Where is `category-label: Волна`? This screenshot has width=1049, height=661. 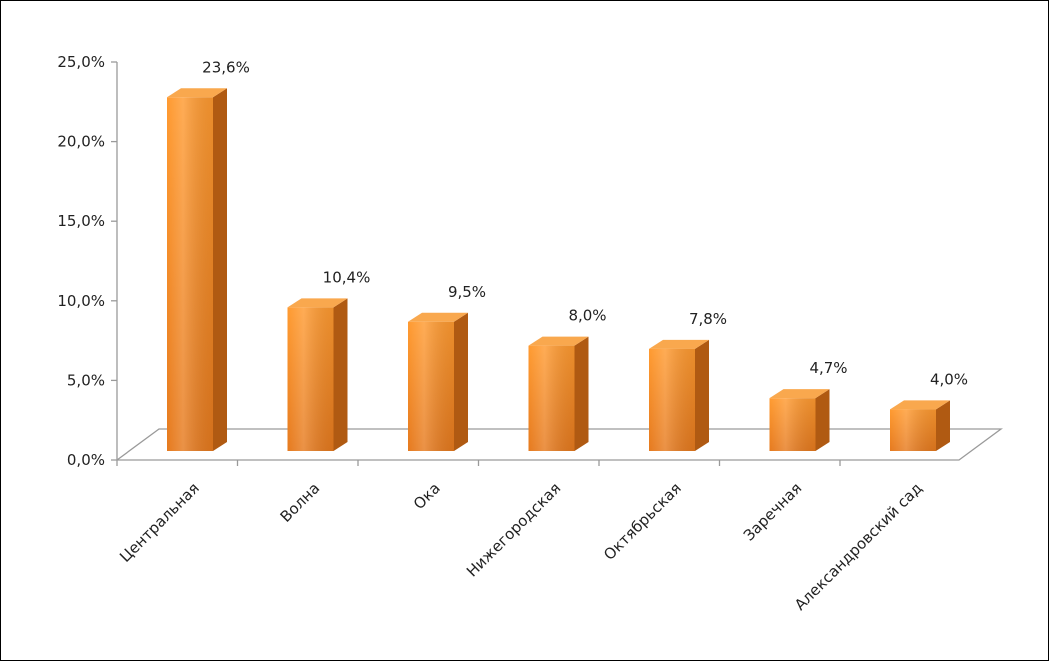 category-label: Волна is located at coordinates (300, 502).